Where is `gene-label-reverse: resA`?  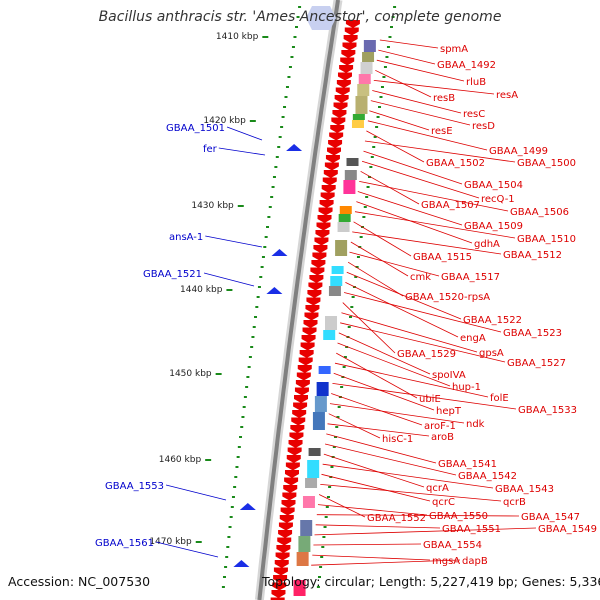 gene-label-reverse: resA is located at coordinates (507, 95).